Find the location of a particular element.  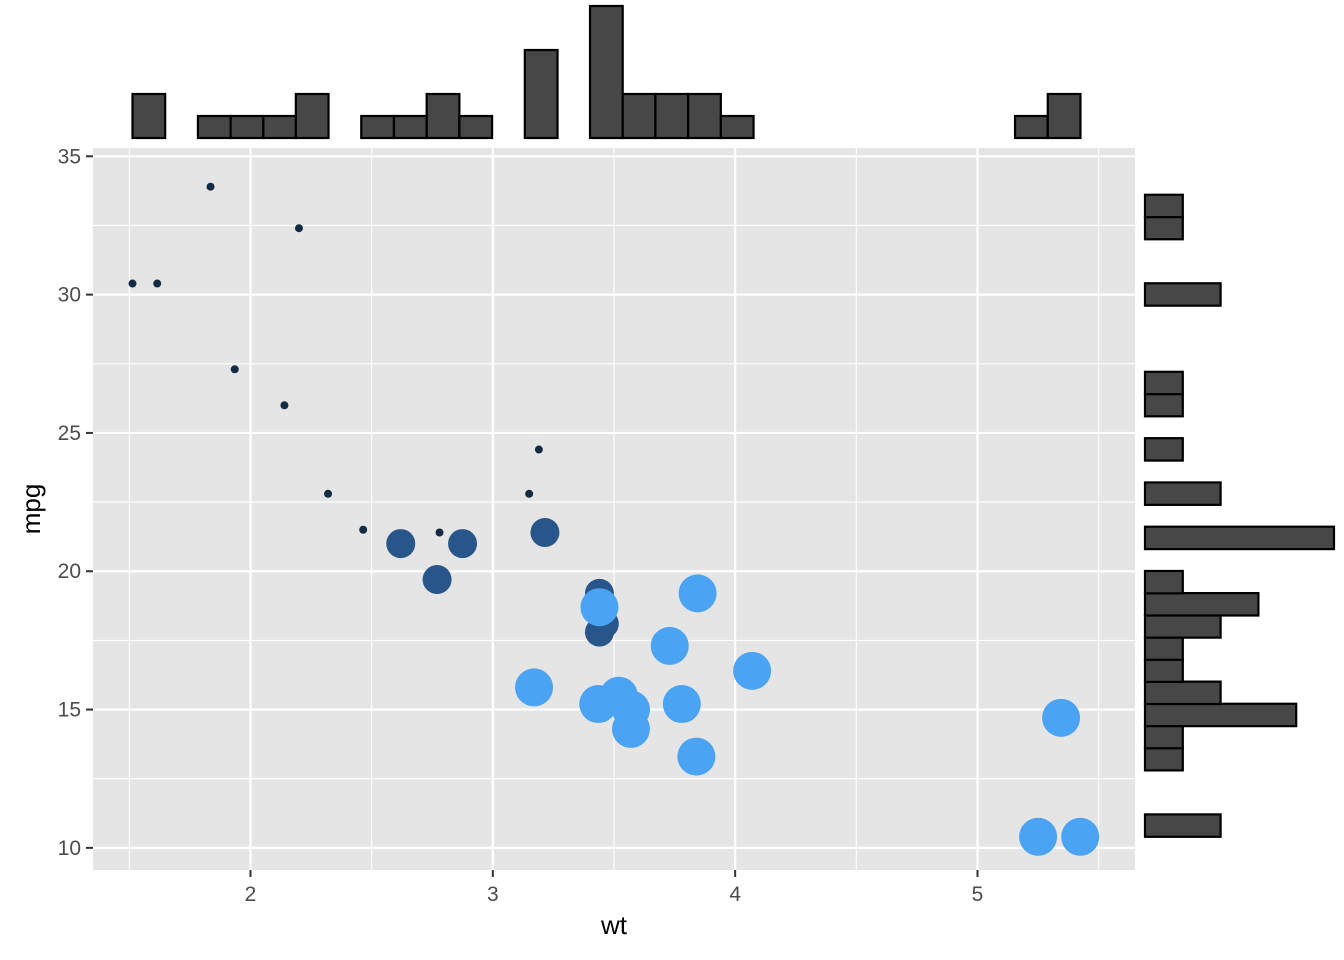

y-tick-label: 30 is located at coordinates (69, 295).